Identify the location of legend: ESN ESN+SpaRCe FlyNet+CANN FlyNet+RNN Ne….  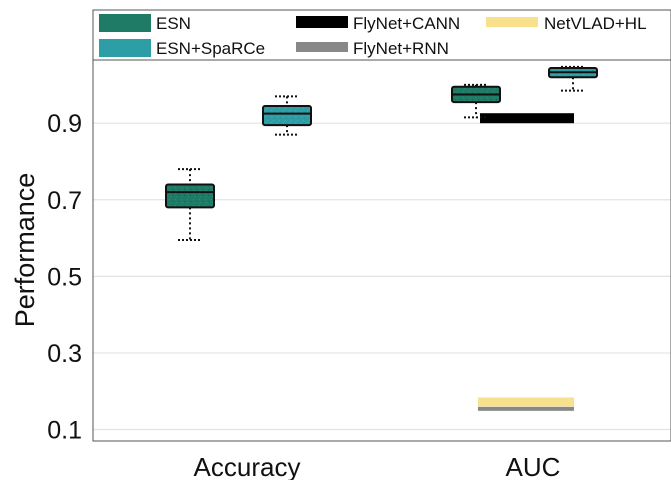
(381, 35).